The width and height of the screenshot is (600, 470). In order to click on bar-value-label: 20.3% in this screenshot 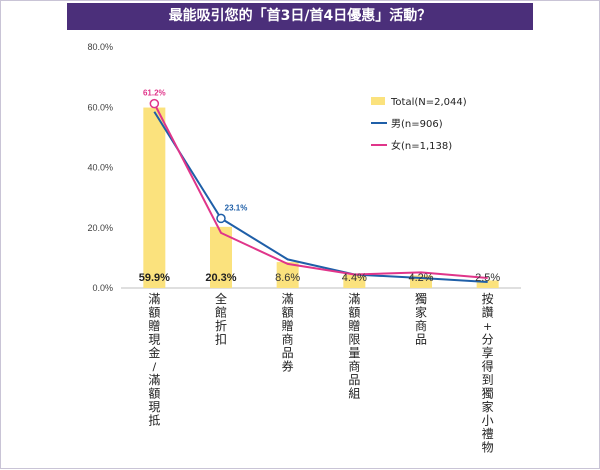, I will do `click(220, 278)`.